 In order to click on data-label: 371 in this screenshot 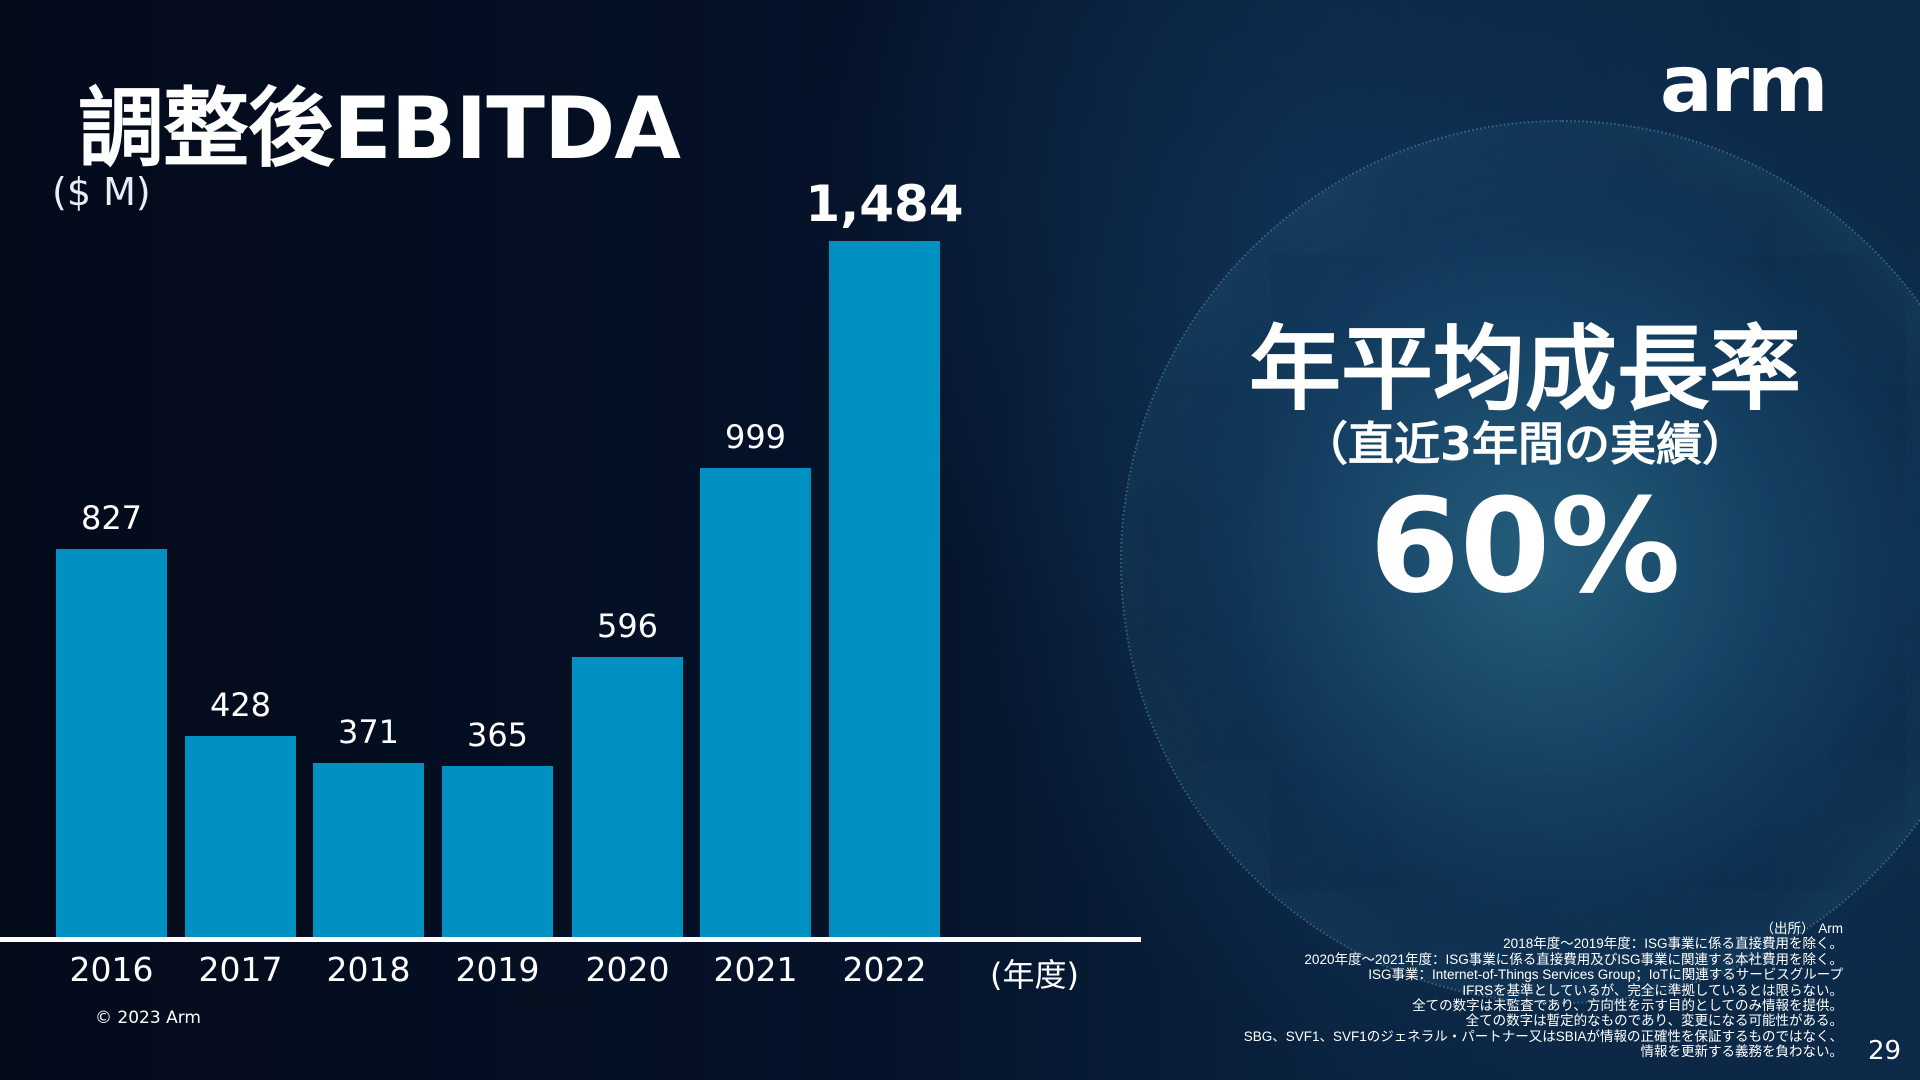, I will do `click(368, 732)`.